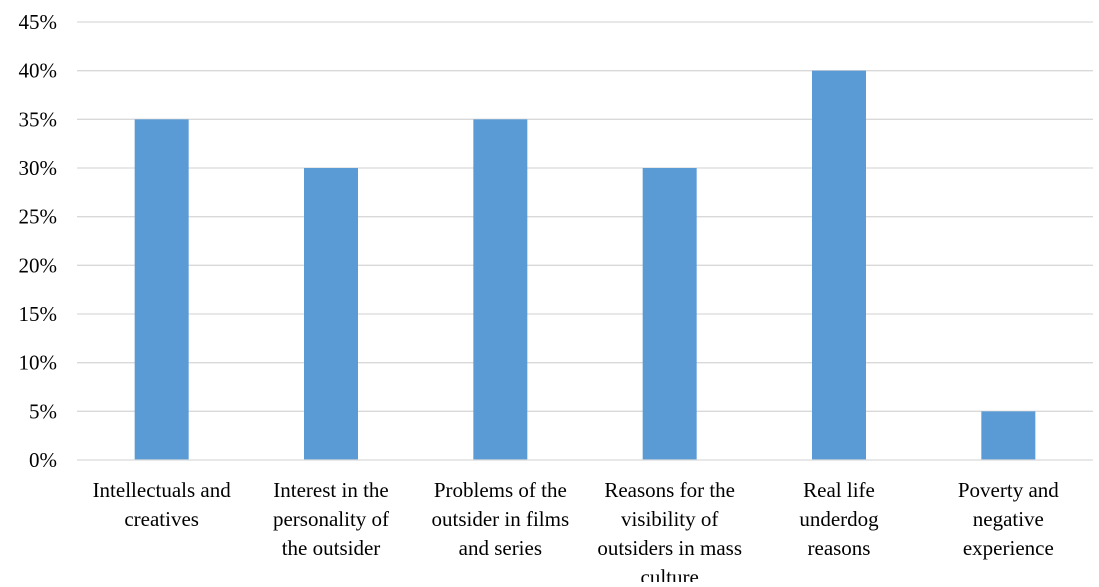 This screenshot has width=1099, height=587. I want to click on y-tick-label: 5%, so click(43, 411).